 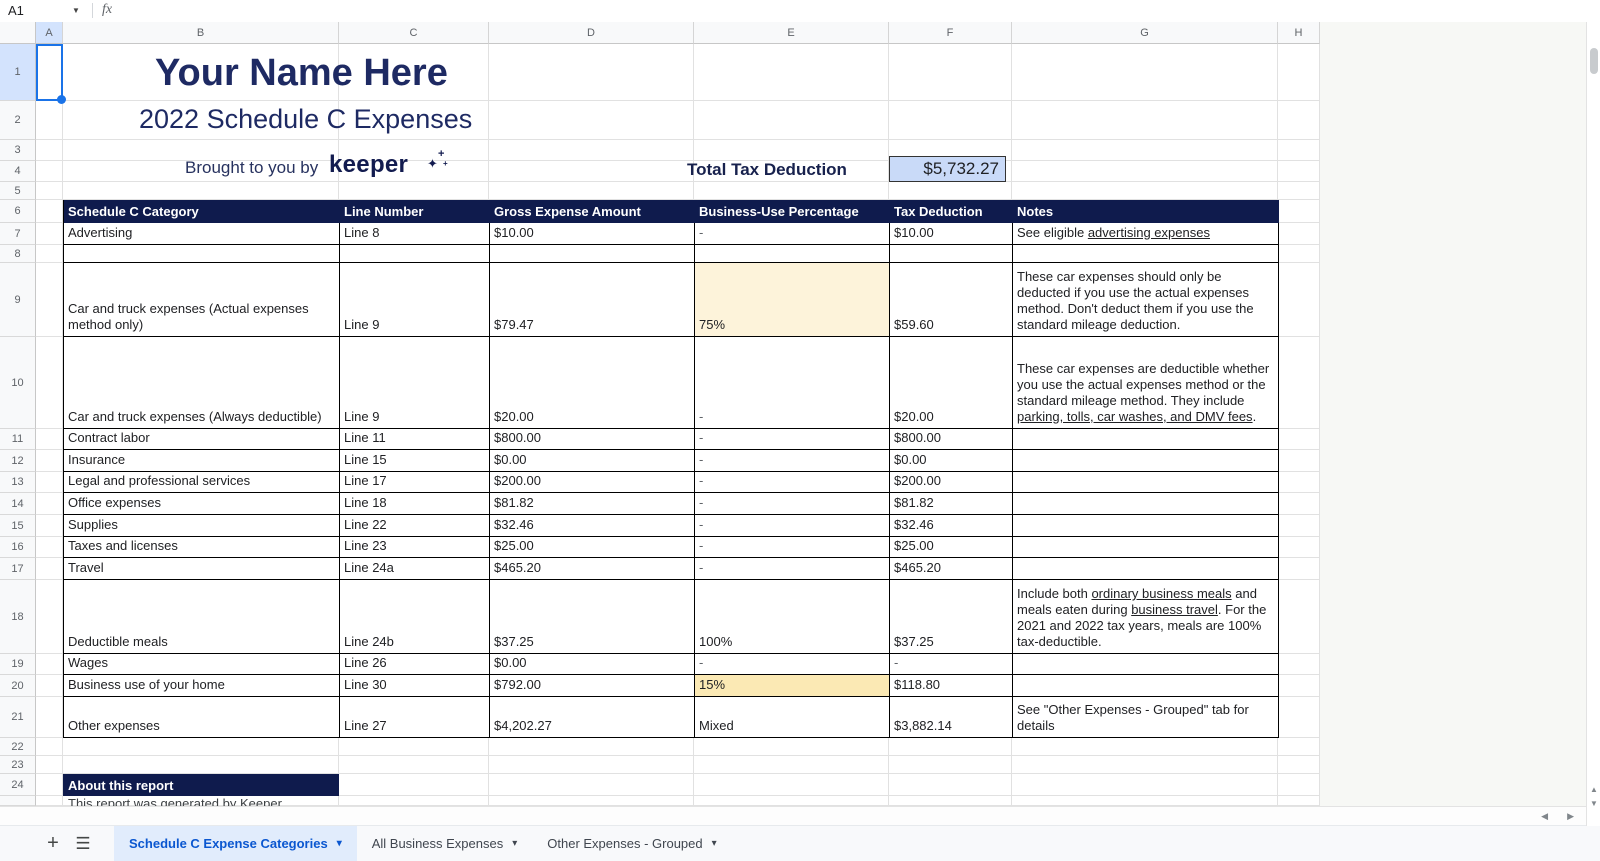 I want to click on row-header-13: 13, so click(x=18, y=482).